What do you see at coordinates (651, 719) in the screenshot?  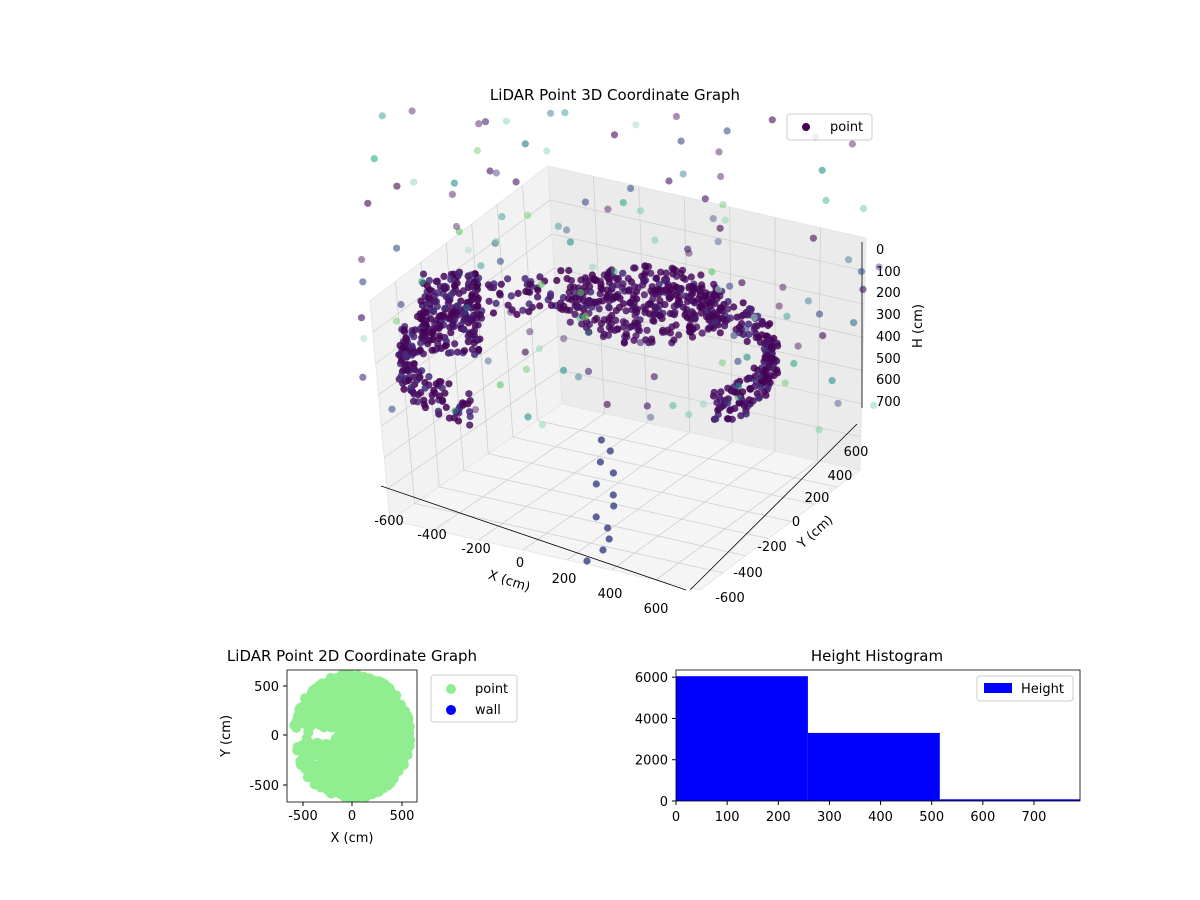 I see `y-tick-label: 4000` at bounding box center [651, 719].